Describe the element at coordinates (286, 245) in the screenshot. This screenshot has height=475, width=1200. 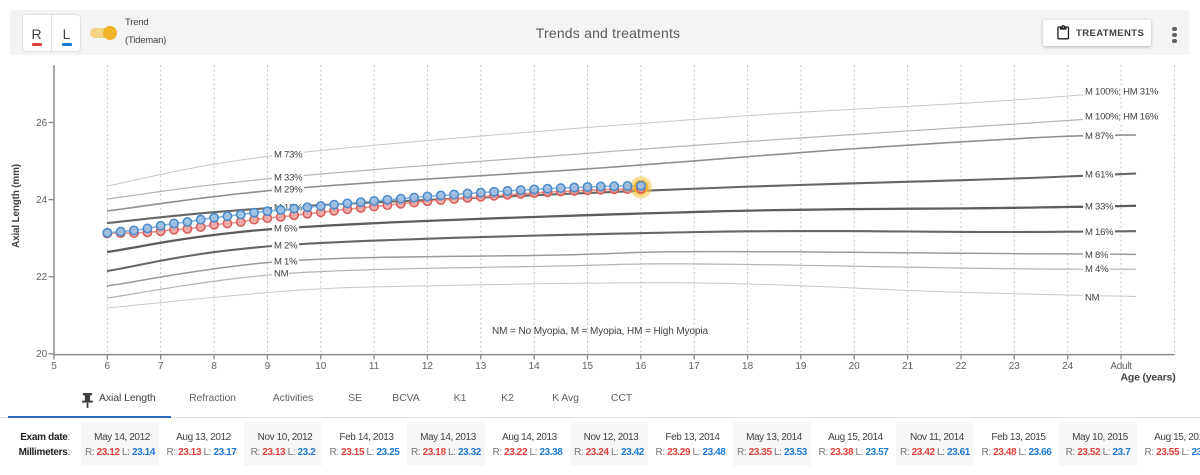
I see `svg-text: M 2%` at that location.